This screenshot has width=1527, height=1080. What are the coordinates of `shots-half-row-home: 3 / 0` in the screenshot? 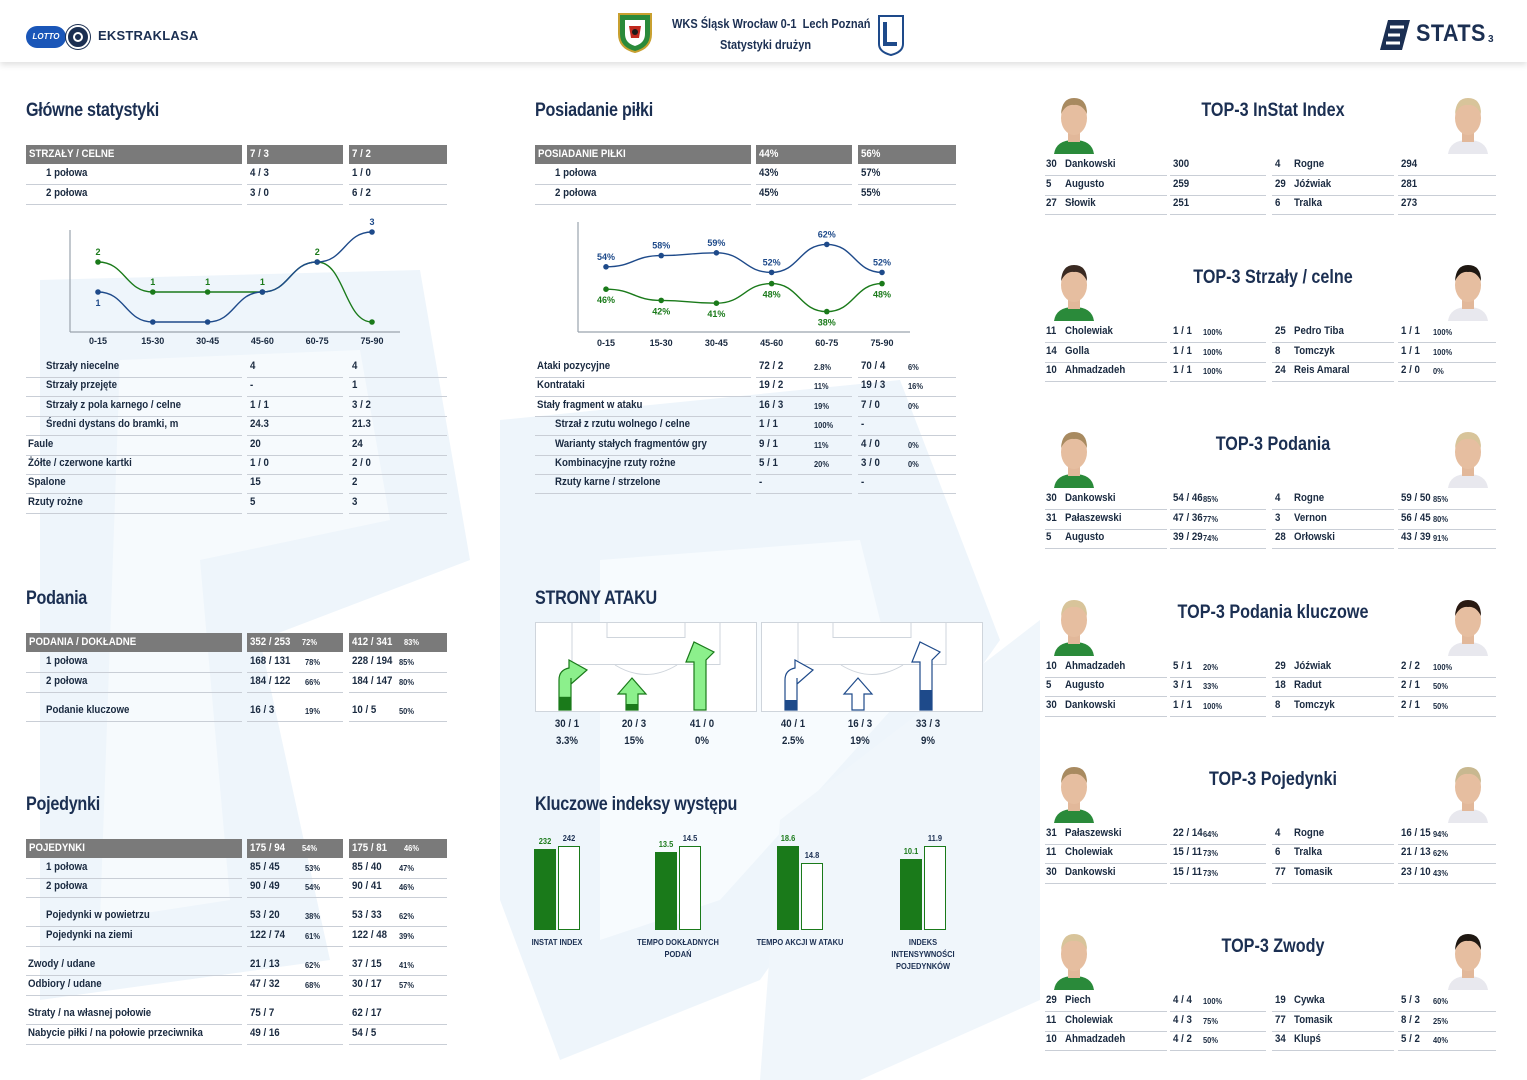 It's located at (259, 193).